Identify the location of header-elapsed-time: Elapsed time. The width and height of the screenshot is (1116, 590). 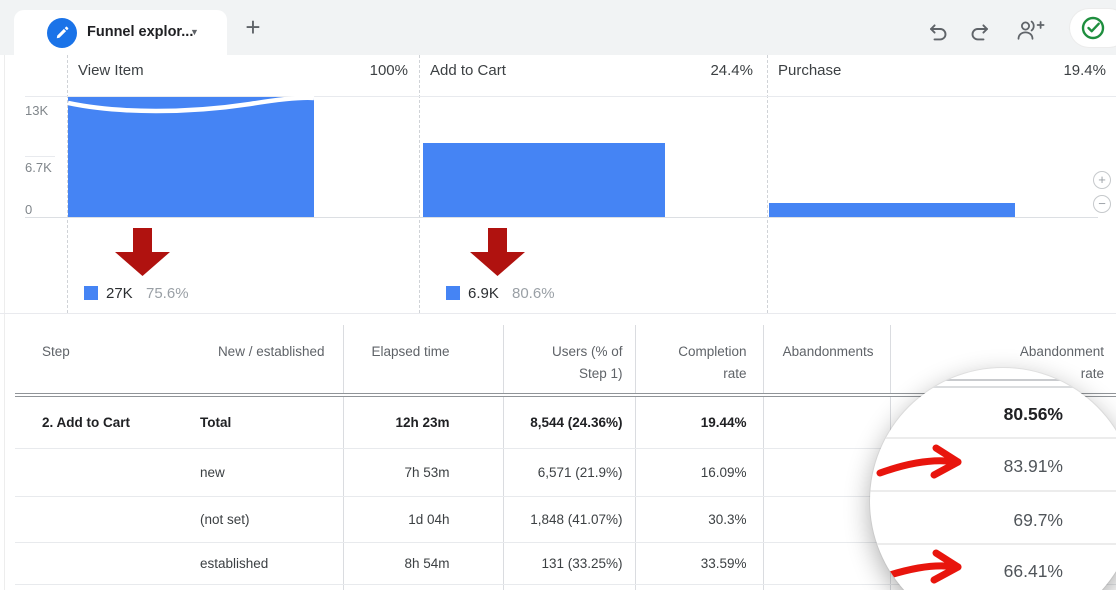
(423, 361).